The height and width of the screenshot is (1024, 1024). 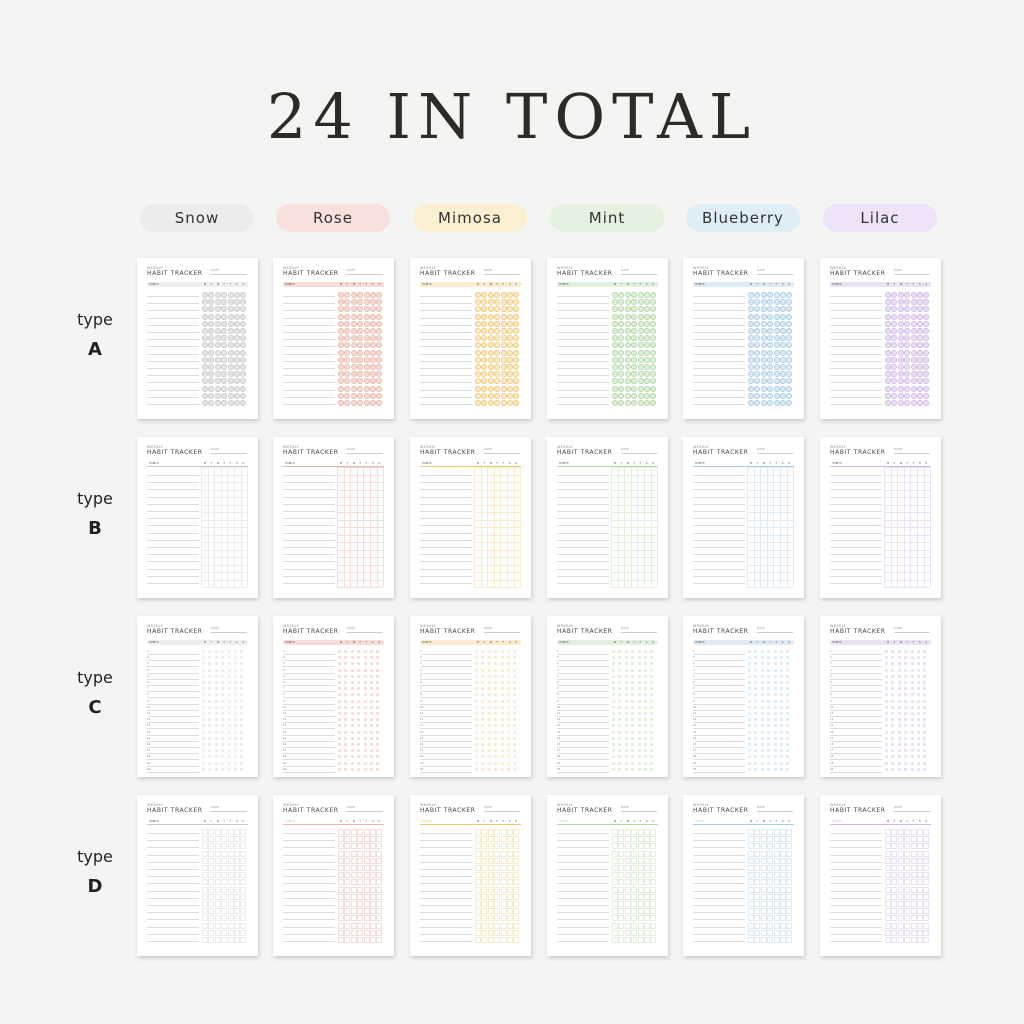 What do you see at coordinates (558, 695) in the screenshot?
I see `row-number: 8` at bounding box center [558, 695].